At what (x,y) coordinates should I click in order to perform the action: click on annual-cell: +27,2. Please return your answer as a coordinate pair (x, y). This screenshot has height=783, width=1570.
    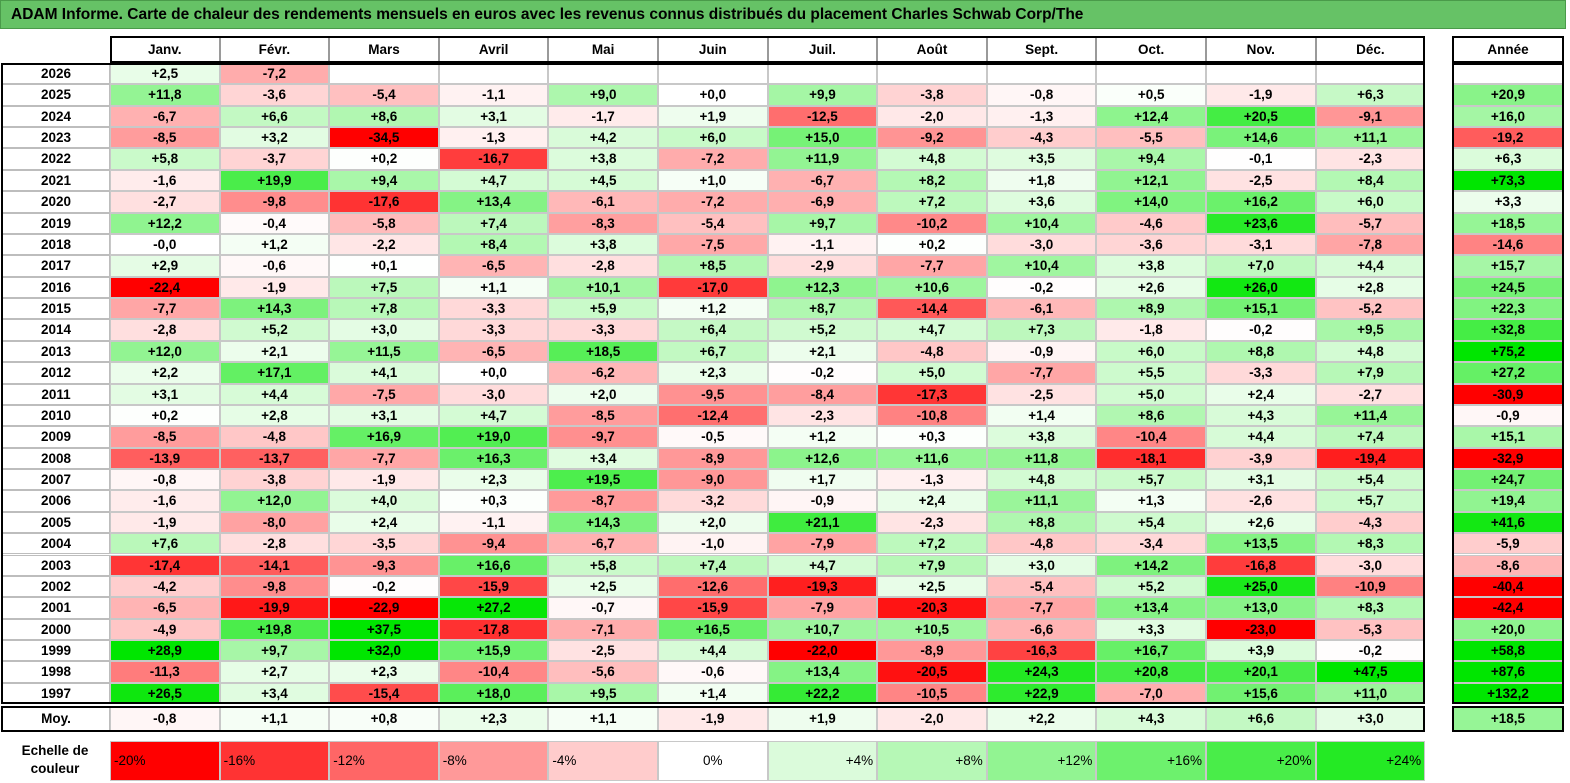
    Looking at the image, I should click on (1508, 373).